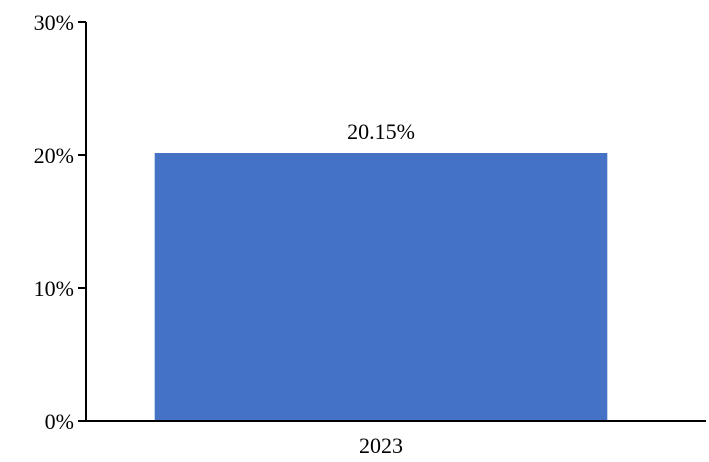 This screenshot has width=709, height=462. I want to click on data-labels-group: 20.15%, so click(381, 131).